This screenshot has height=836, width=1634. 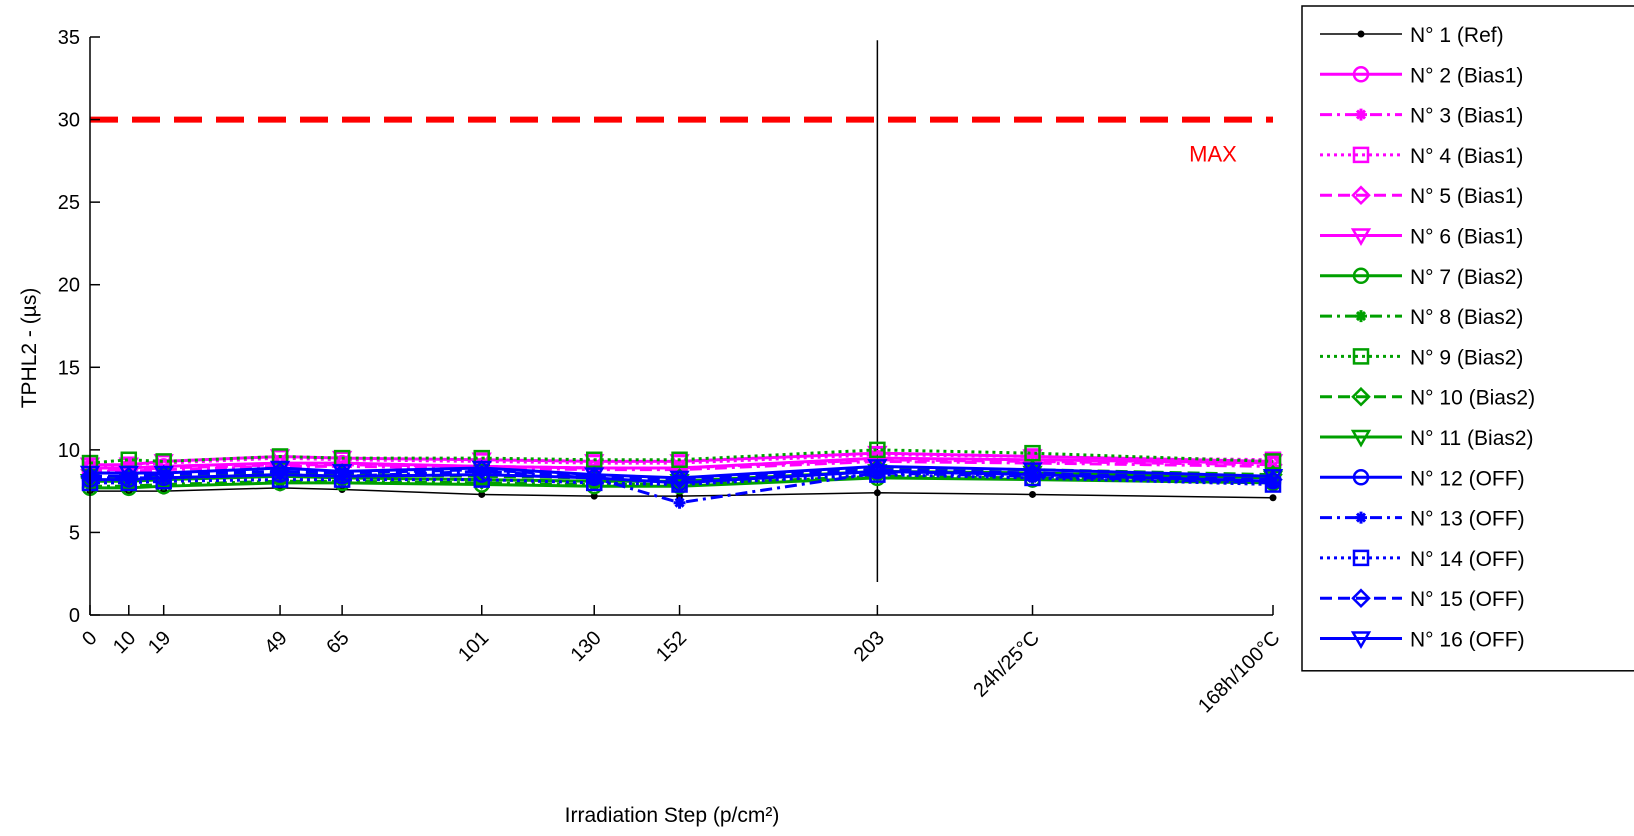 I want to click on legend-entry: N° 6 (Bias1), so click(x=1421, y=237).